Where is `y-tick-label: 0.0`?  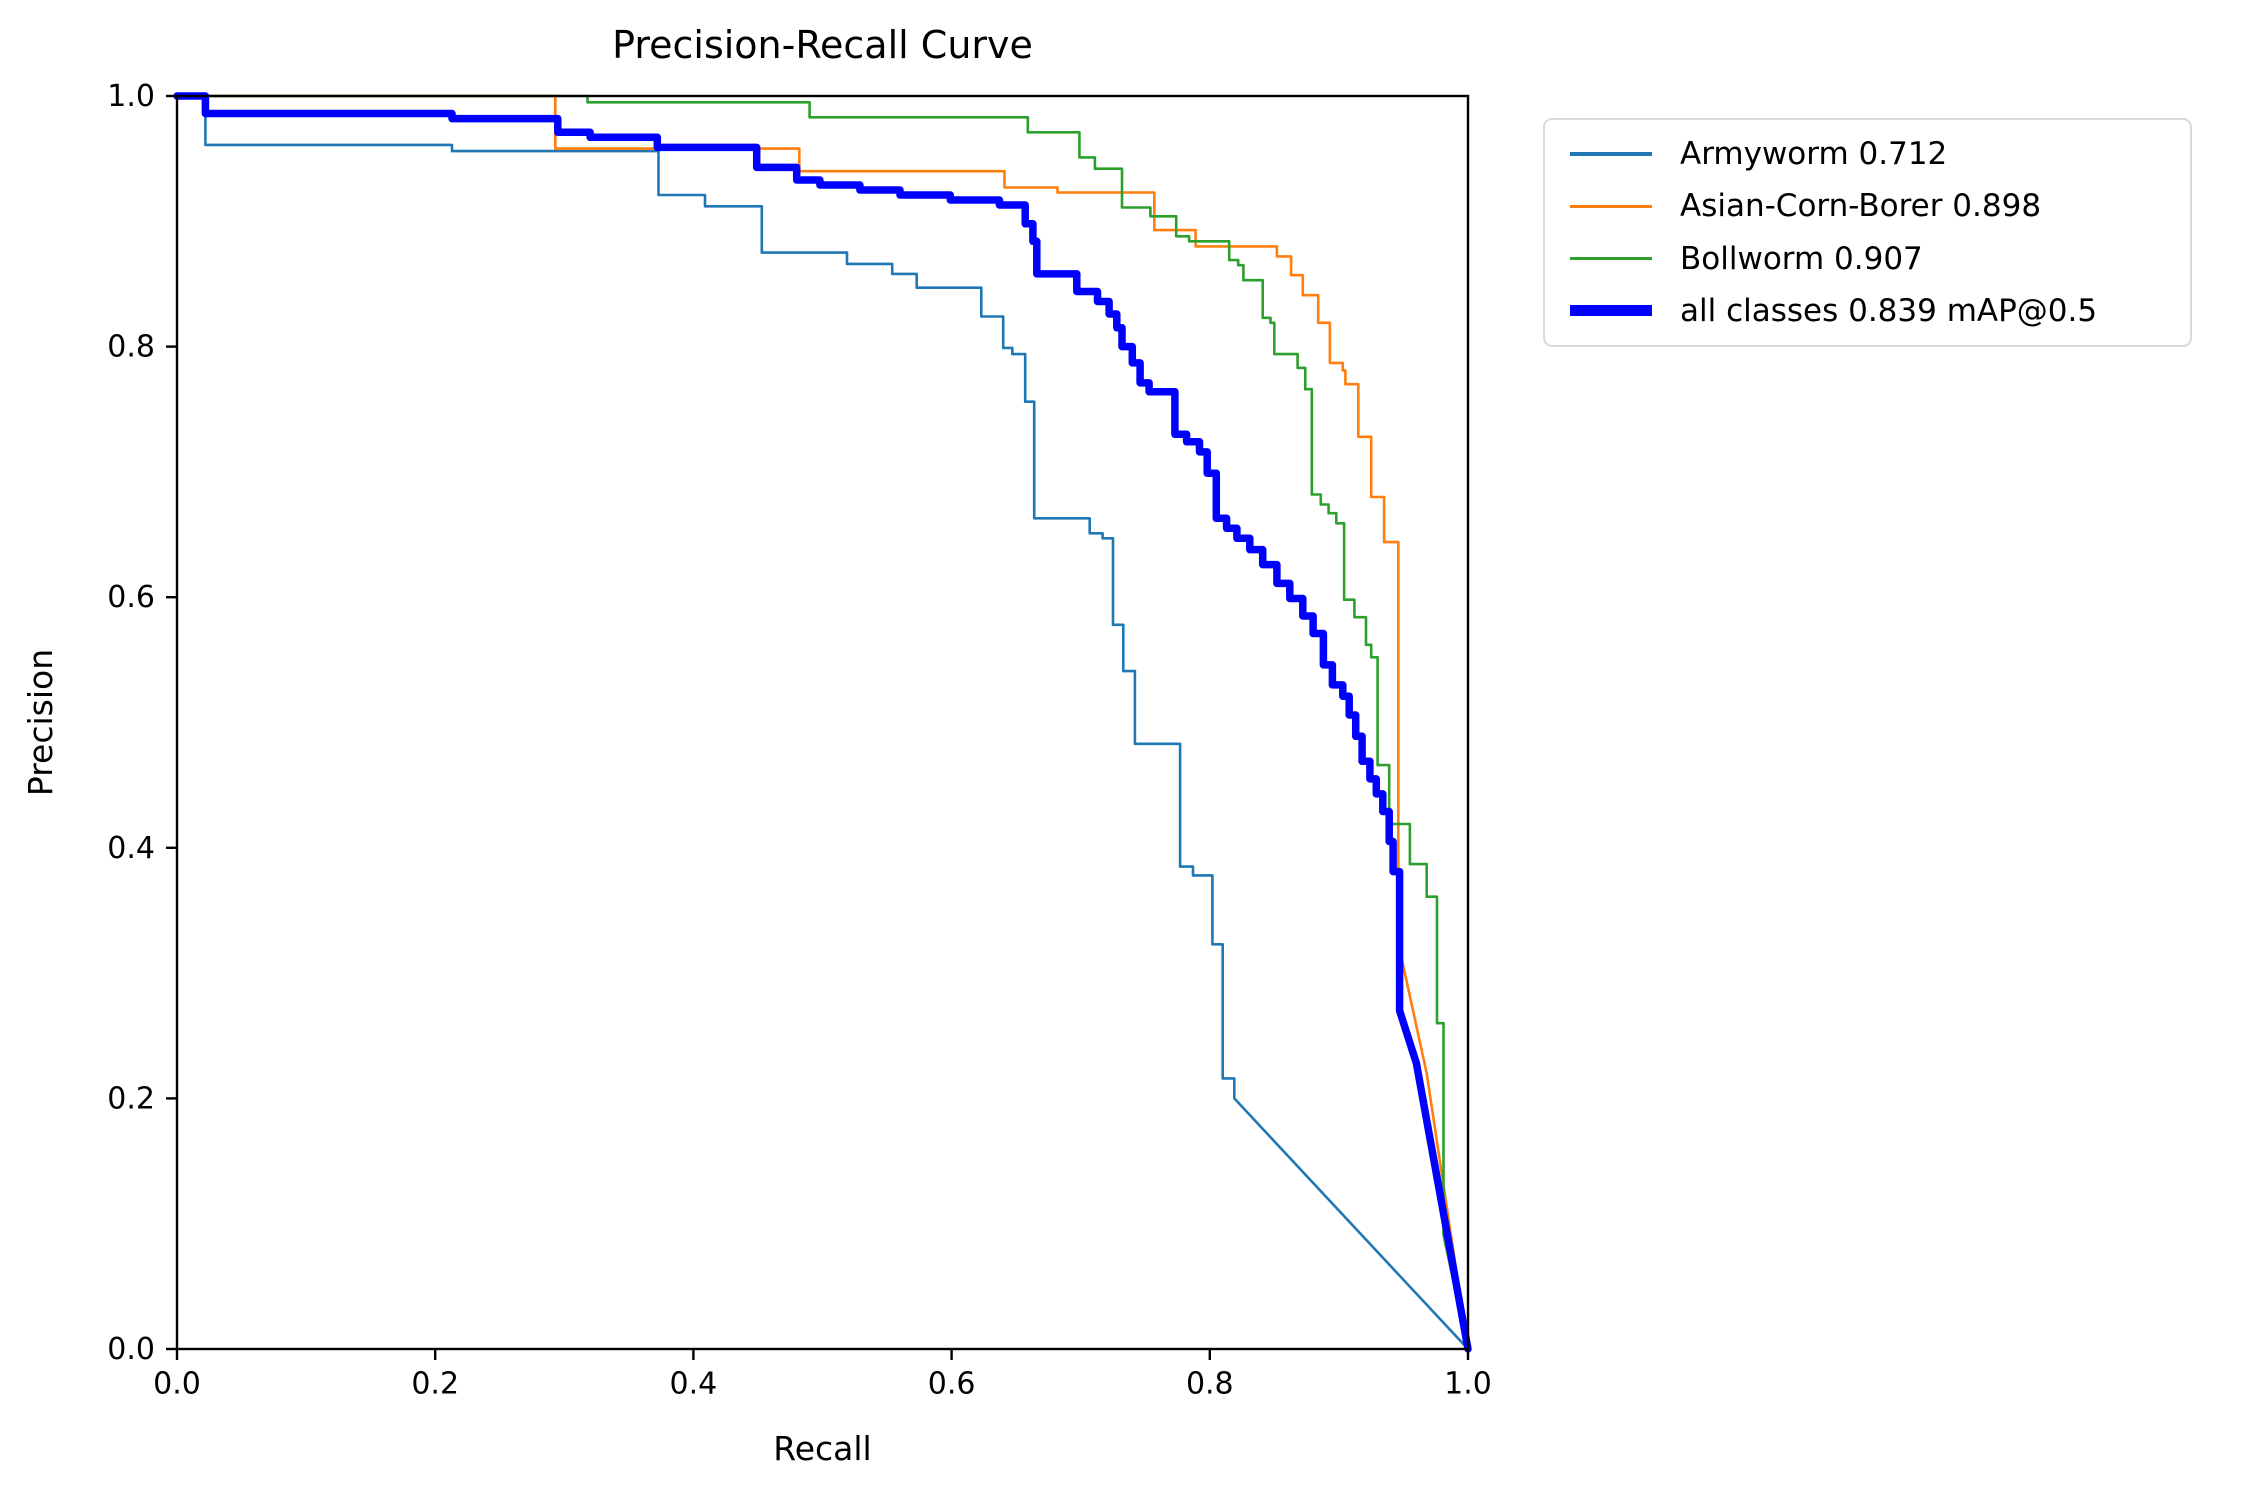 y-tick-label: 0.0 is located at coordinates (131, 1349).